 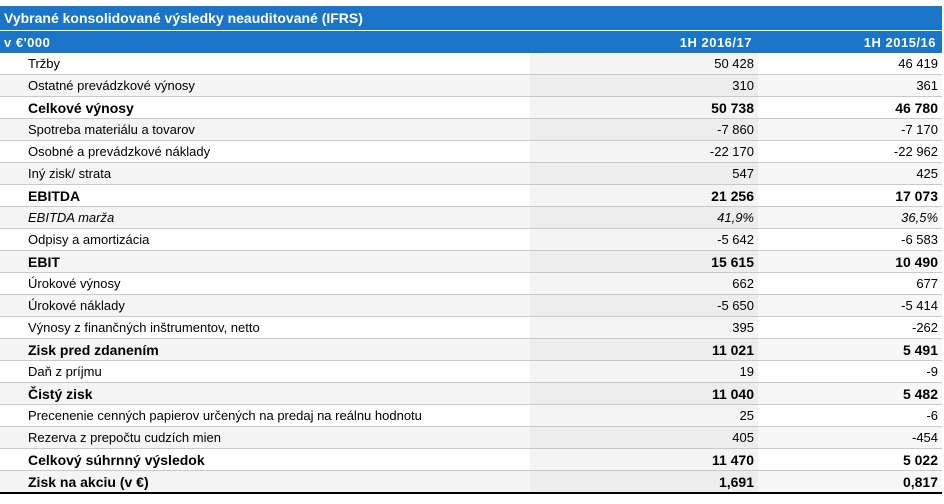 What do you see at coordinates (265, 305) in the screenshot?
I see `row-label: Úrokové náklady` at bounding box center [265, 305].